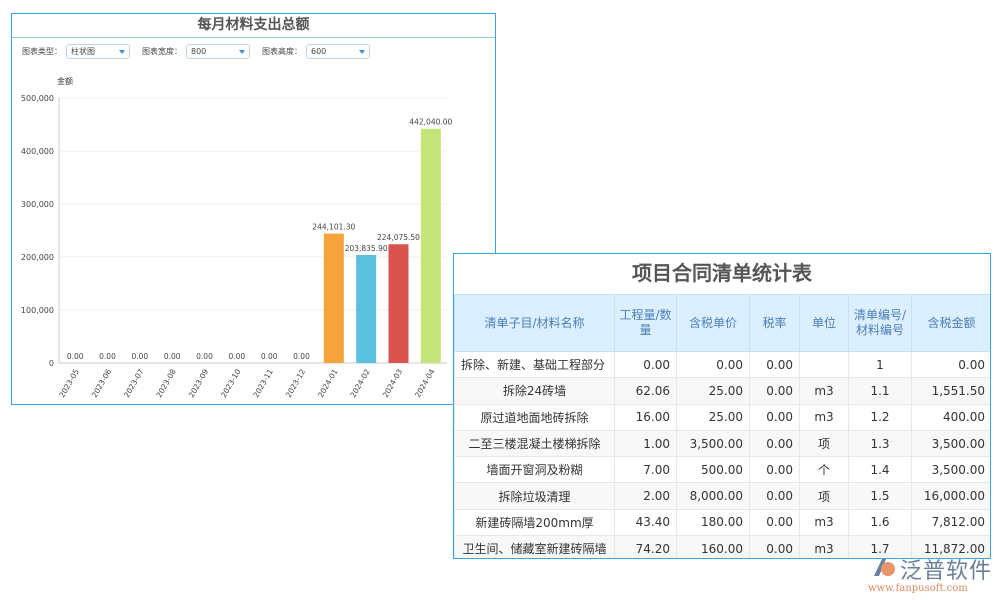 Image resolution: width=1000 pixels, height=600 pixels. Describe the element at coordinates (534, 443) in the screenshot. I see `table-cell: 二至三楼混凝土楼梯拆除` at that location.